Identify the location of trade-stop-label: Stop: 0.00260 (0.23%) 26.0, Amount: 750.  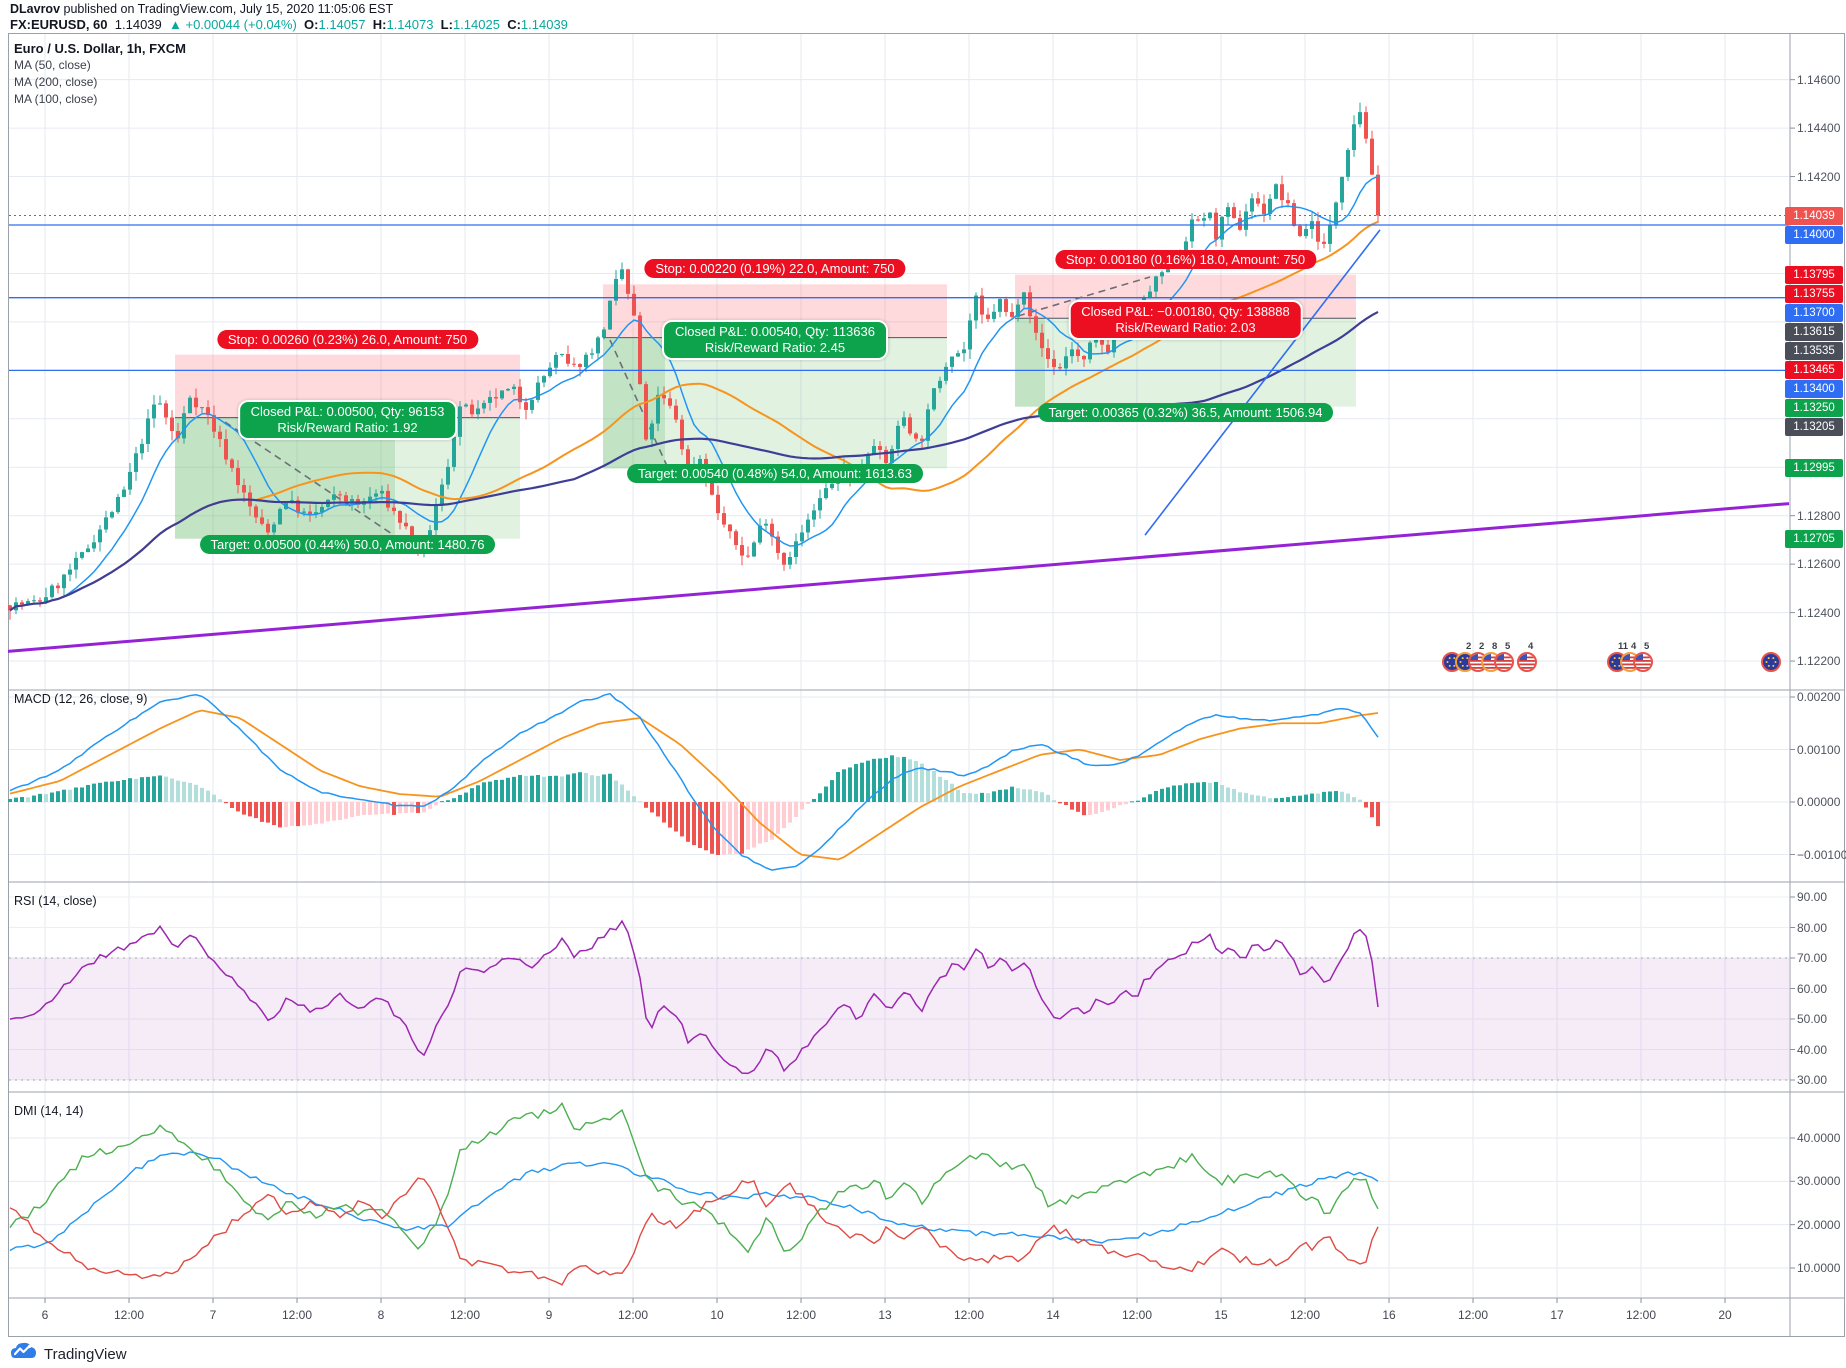
(347, 339).